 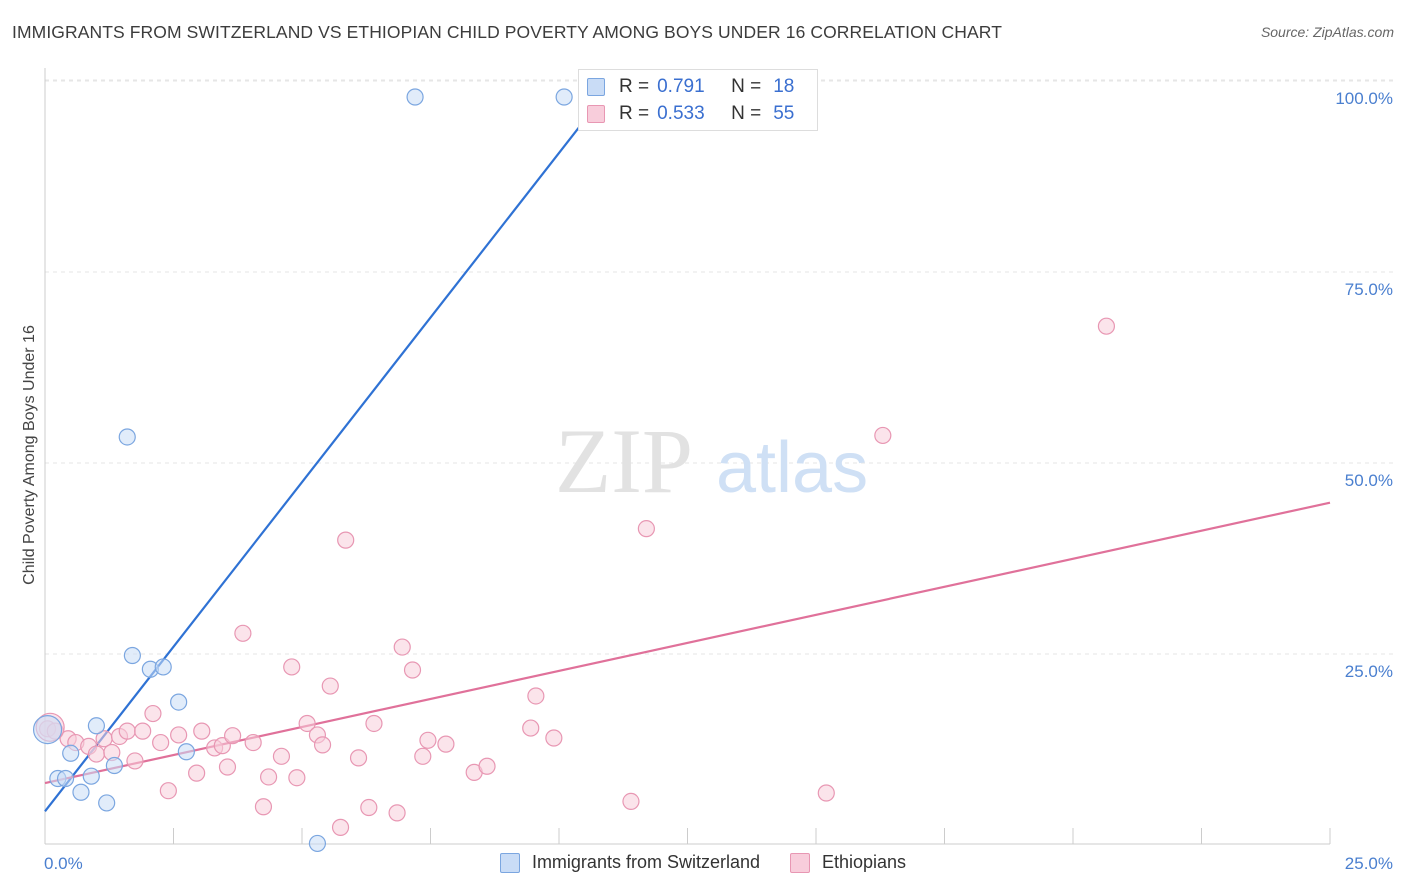 I want to click on x-tick-label: 25.0%, so click(x=1369, y=863).